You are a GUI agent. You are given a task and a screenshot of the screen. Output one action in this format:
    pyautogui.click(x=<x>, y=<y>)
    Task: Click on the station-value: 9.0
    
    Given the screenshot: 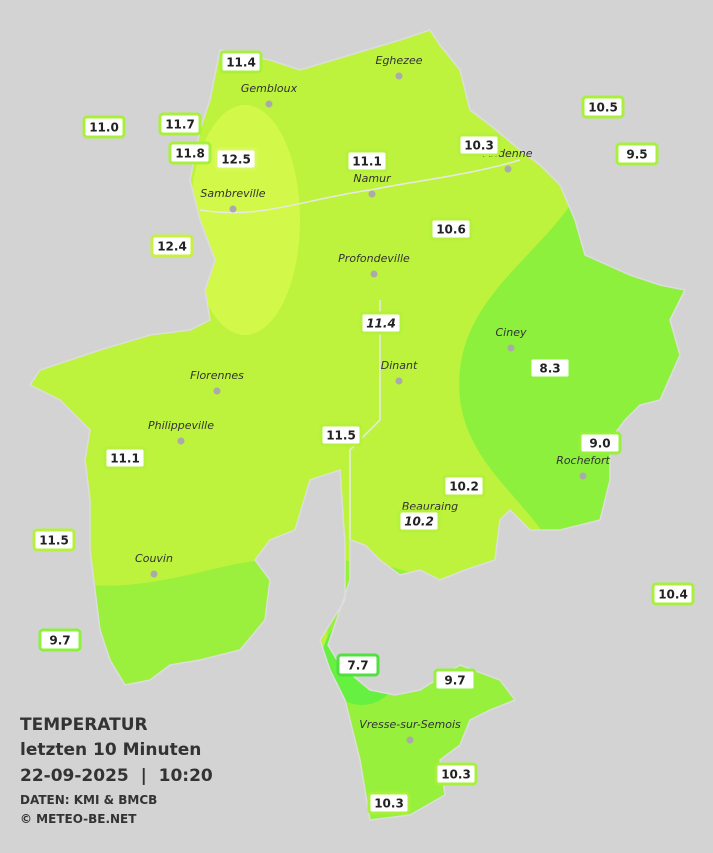 What is the action you would take?
    pyautogui.click(x=599, y=444)
    